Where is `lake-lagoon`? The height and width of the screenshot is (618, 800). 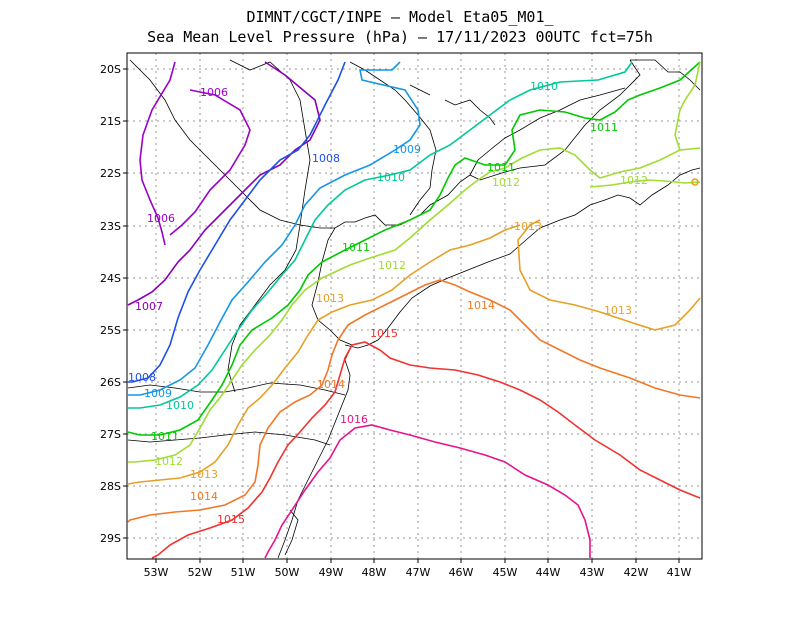 lake-lagoon is located at coordinates (291, 532).